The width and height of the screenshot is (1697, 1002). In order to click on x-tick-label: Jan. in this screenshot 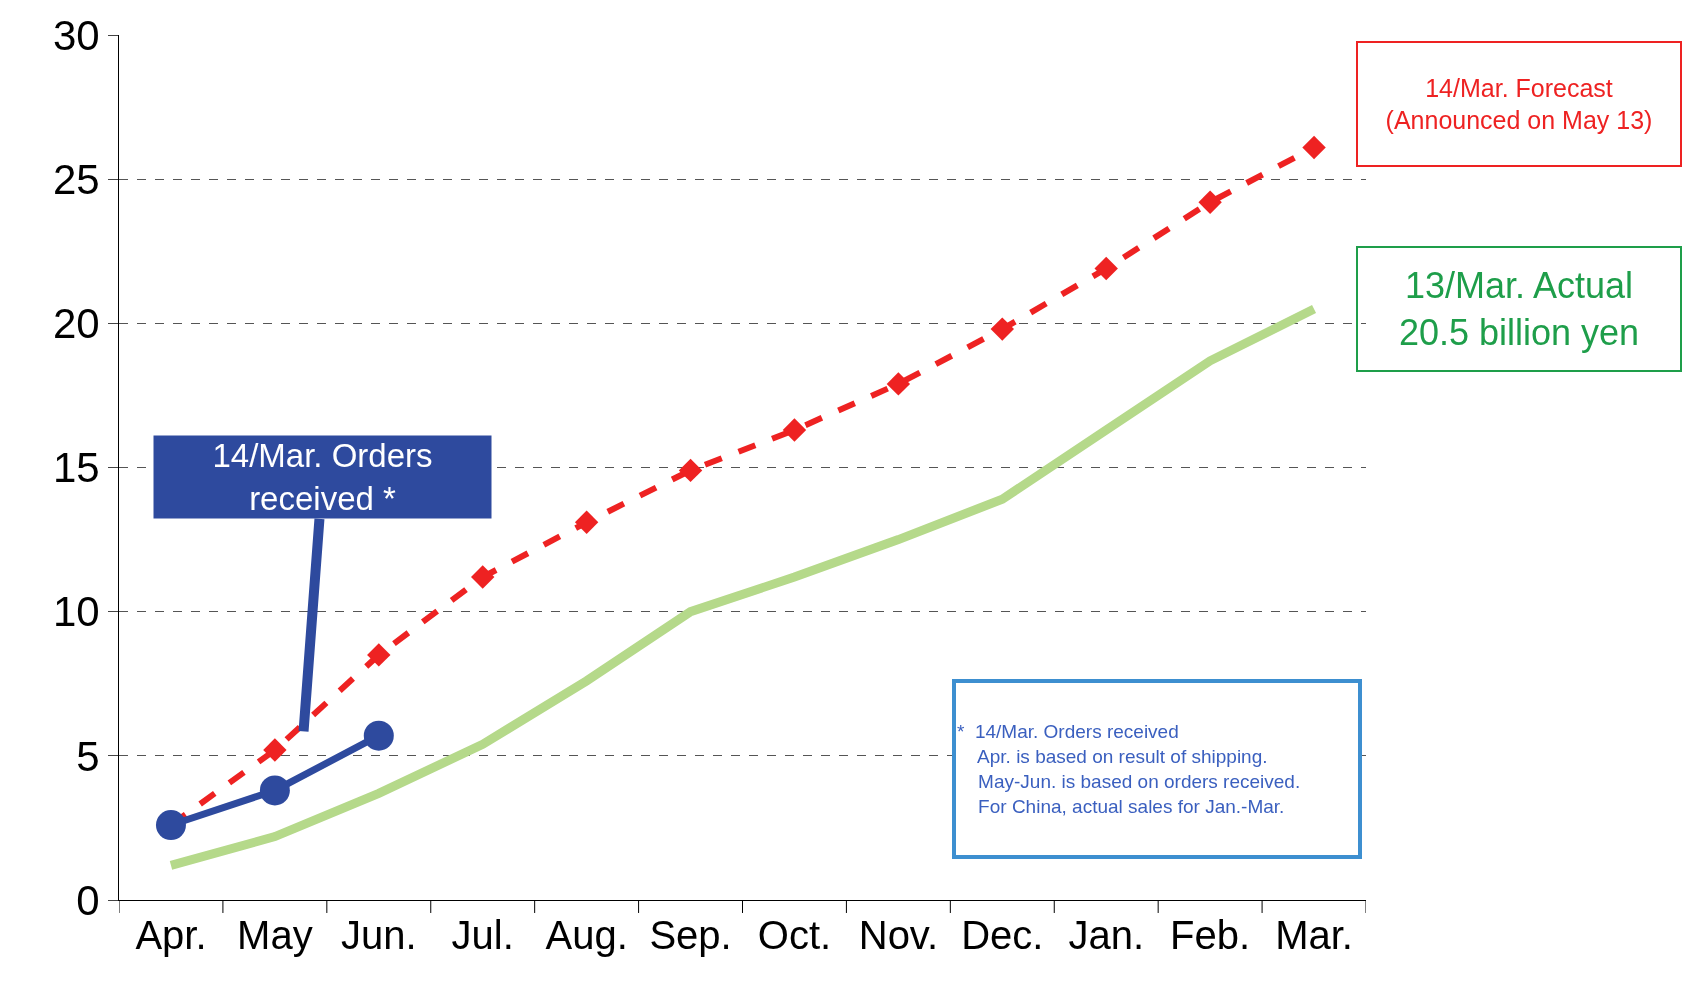, I will do `click(1106, 935)`.